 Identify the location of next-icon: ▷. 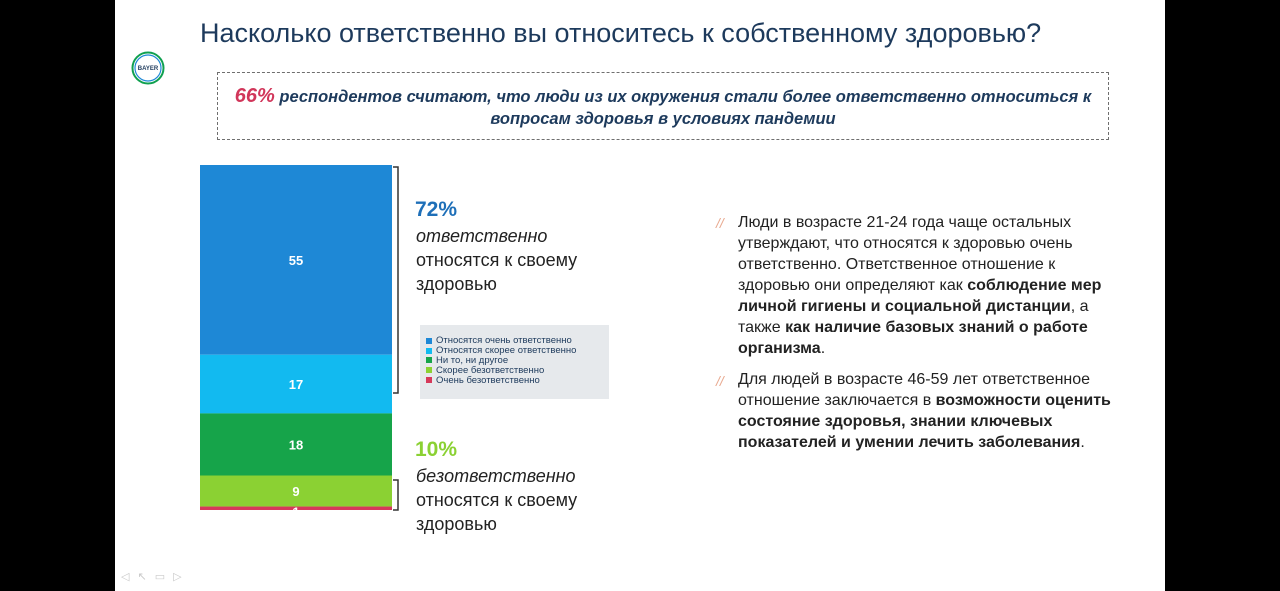
(177, 577).